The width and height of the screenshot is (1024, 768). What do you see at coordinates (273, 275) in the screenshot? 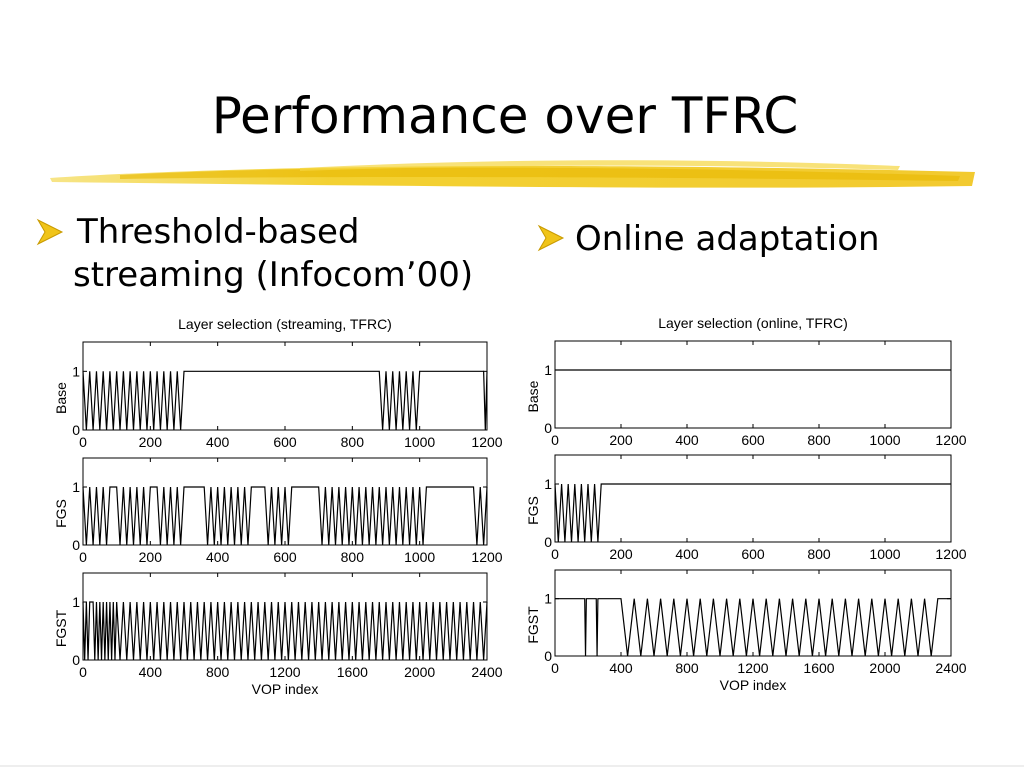
I see `bullet-text: streaming (Infocom’00)` at bounding box center [273, 275].